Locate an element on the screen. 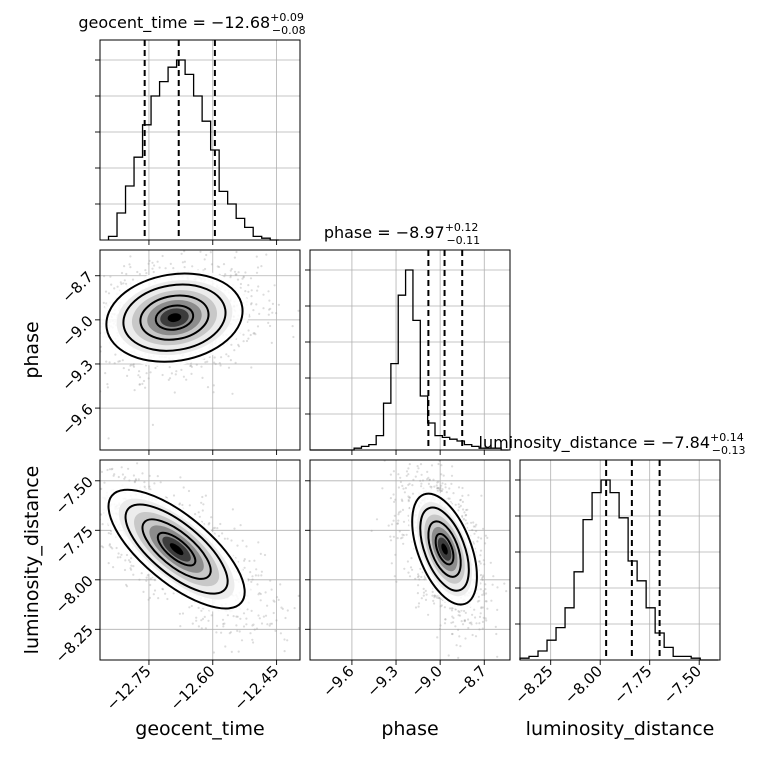 This screenshot has width=760, height=764. y-tick-label: −9.6 is located at coordinates (77, 419).